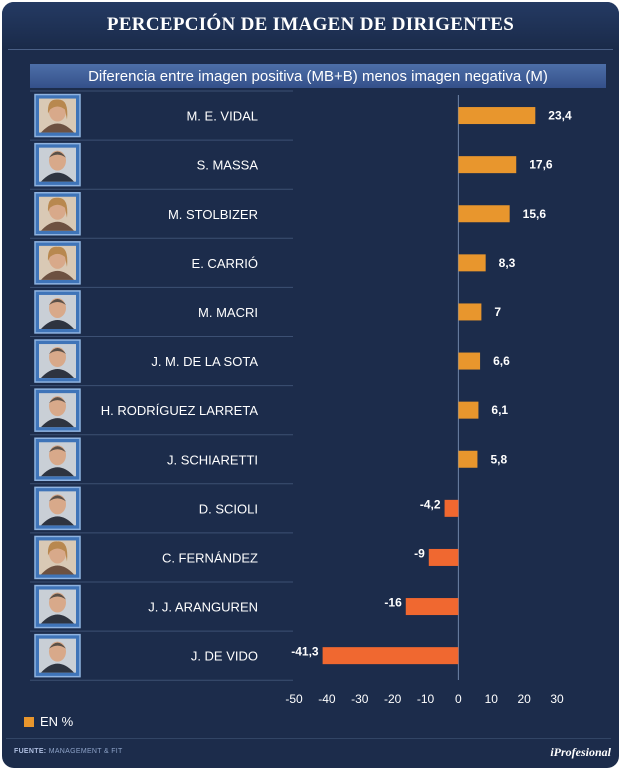  What do you see at coordinates (458, 699) in the screenshot?
I see `x-tick-label: 0` at bounding box center [458, 699].